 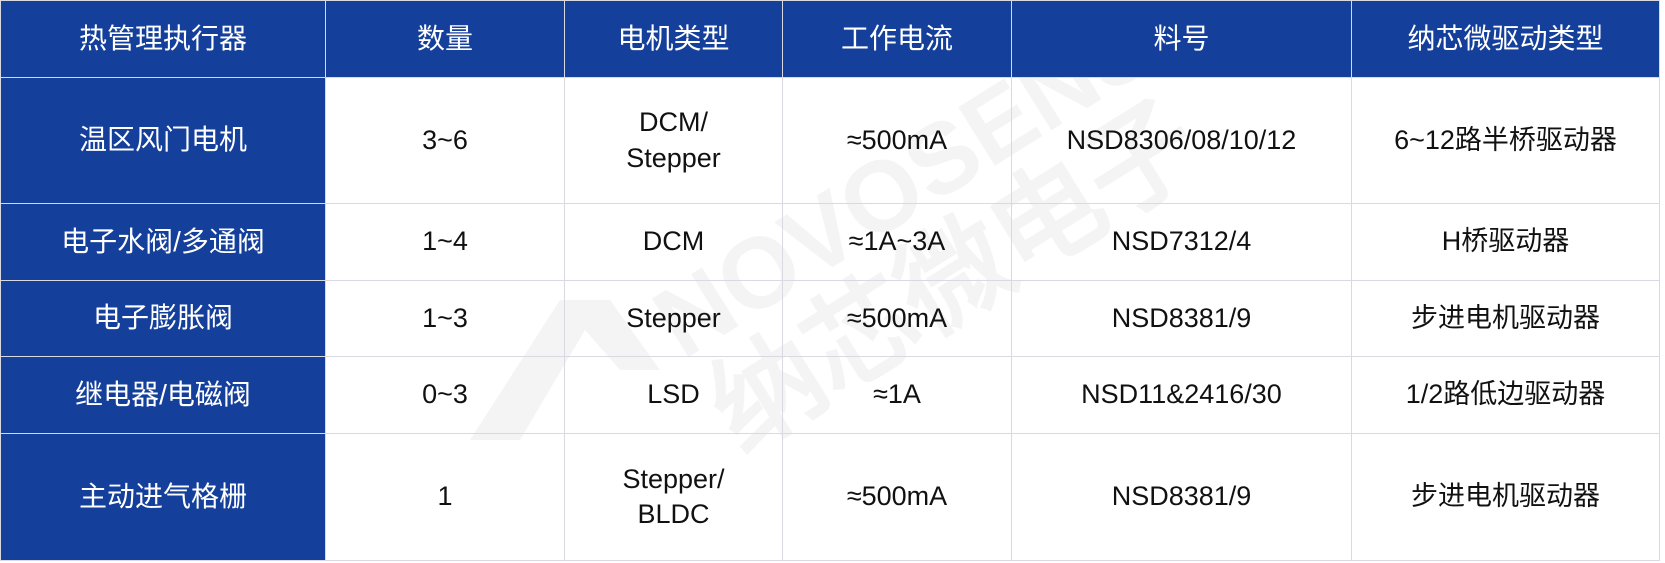 I want to click on cell-part-number: NSD11&2416/30, so click(x=1181, y=395).